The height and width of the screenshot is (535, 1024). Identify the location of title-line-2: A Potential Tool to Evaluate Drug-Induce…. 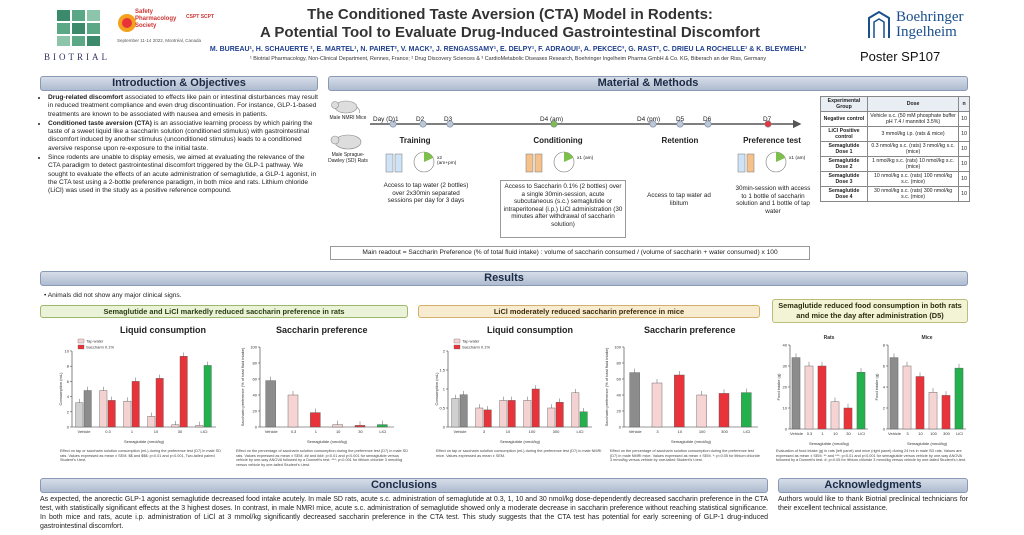
(510, 32).